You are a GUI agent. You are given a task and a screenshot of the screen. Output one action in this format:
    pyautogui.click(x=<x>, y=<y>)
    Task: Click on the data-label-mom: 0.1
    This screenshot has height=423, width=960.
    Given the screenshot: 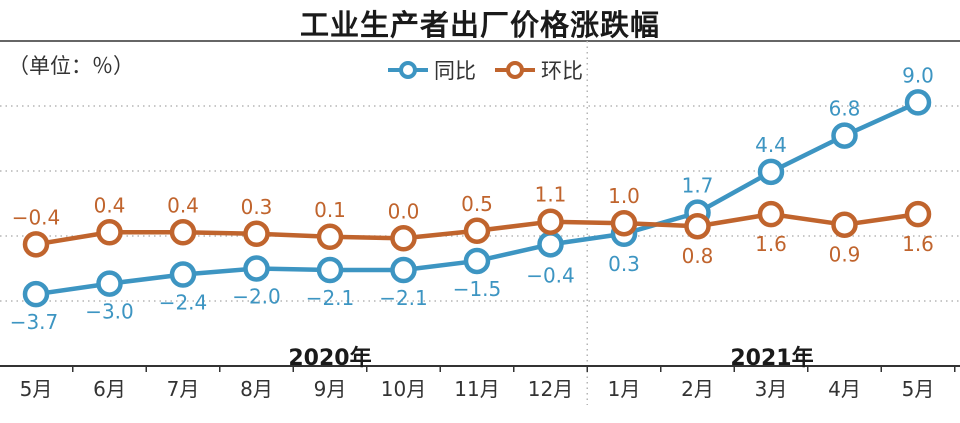 What is the action you would take?
    pyautogui.click(x=330, y=210)
    